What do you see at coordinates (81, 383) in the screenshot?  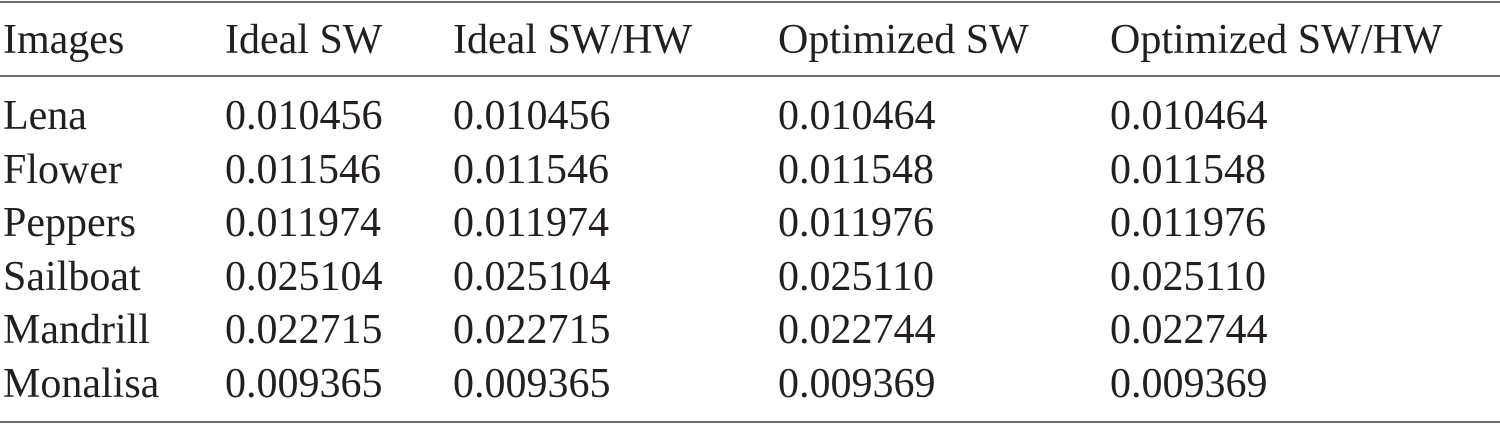 I see `row-label: Monalisa` at bounding box center [81, 383].